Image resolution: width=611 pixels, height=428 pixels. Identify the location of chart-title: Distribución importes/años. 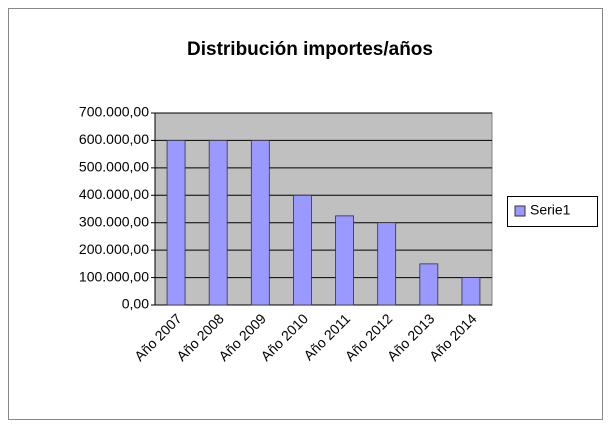
(310, 49).